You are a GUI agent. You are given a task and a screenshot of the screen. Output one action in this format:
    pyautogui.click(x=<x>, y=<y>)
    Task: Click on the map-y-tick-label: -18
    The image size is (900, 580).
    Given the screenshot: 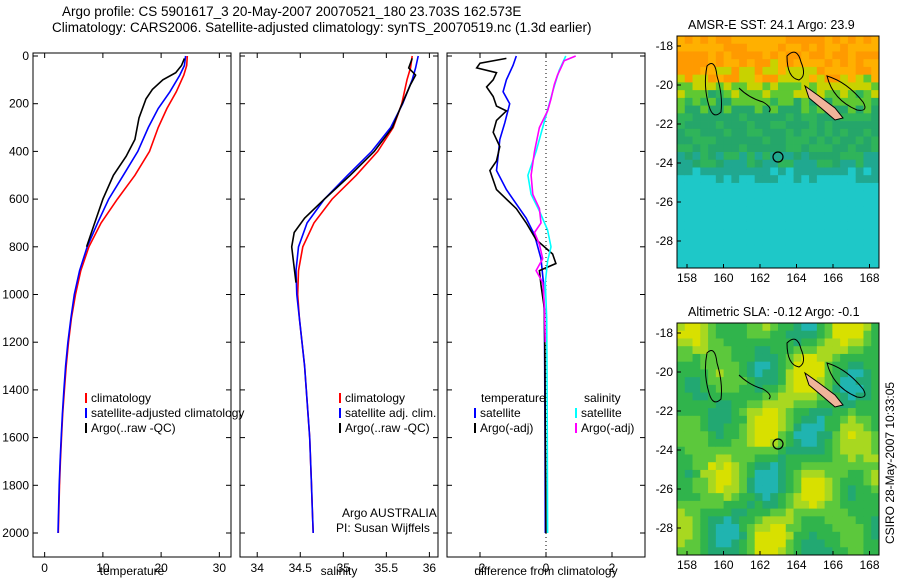 What is the action you would take?
    pyautogui.click(x=665, y=333)
    